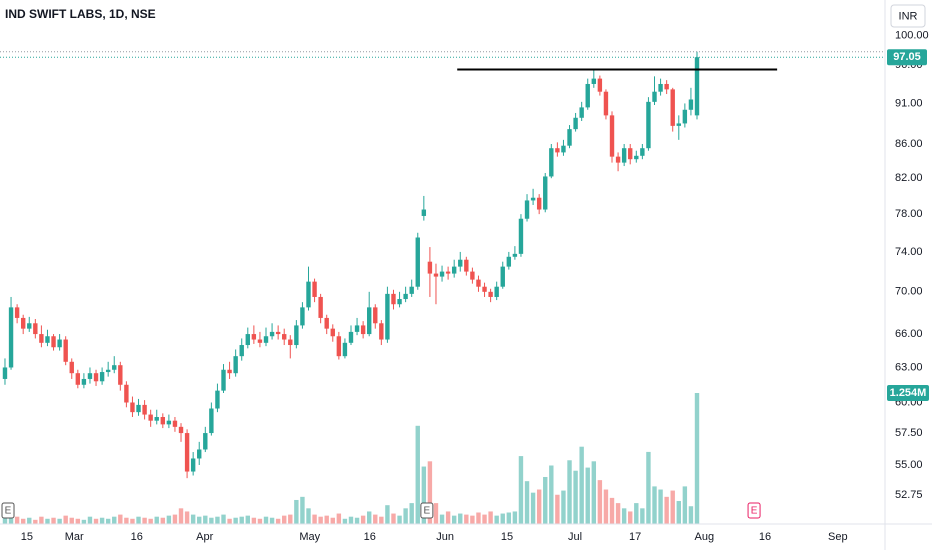 The height and width of the screenshot is (550, 932). What do you see at coordinates (8, 510) in the screenshot?
I see `event-marker` at bounding box center [8, 510].